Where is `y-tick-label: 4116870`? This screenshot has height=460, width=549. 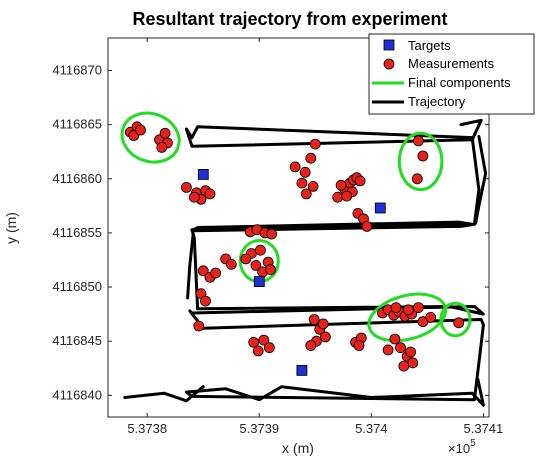 y-tick-label: 4116870 is located at coordinates (77, 69).